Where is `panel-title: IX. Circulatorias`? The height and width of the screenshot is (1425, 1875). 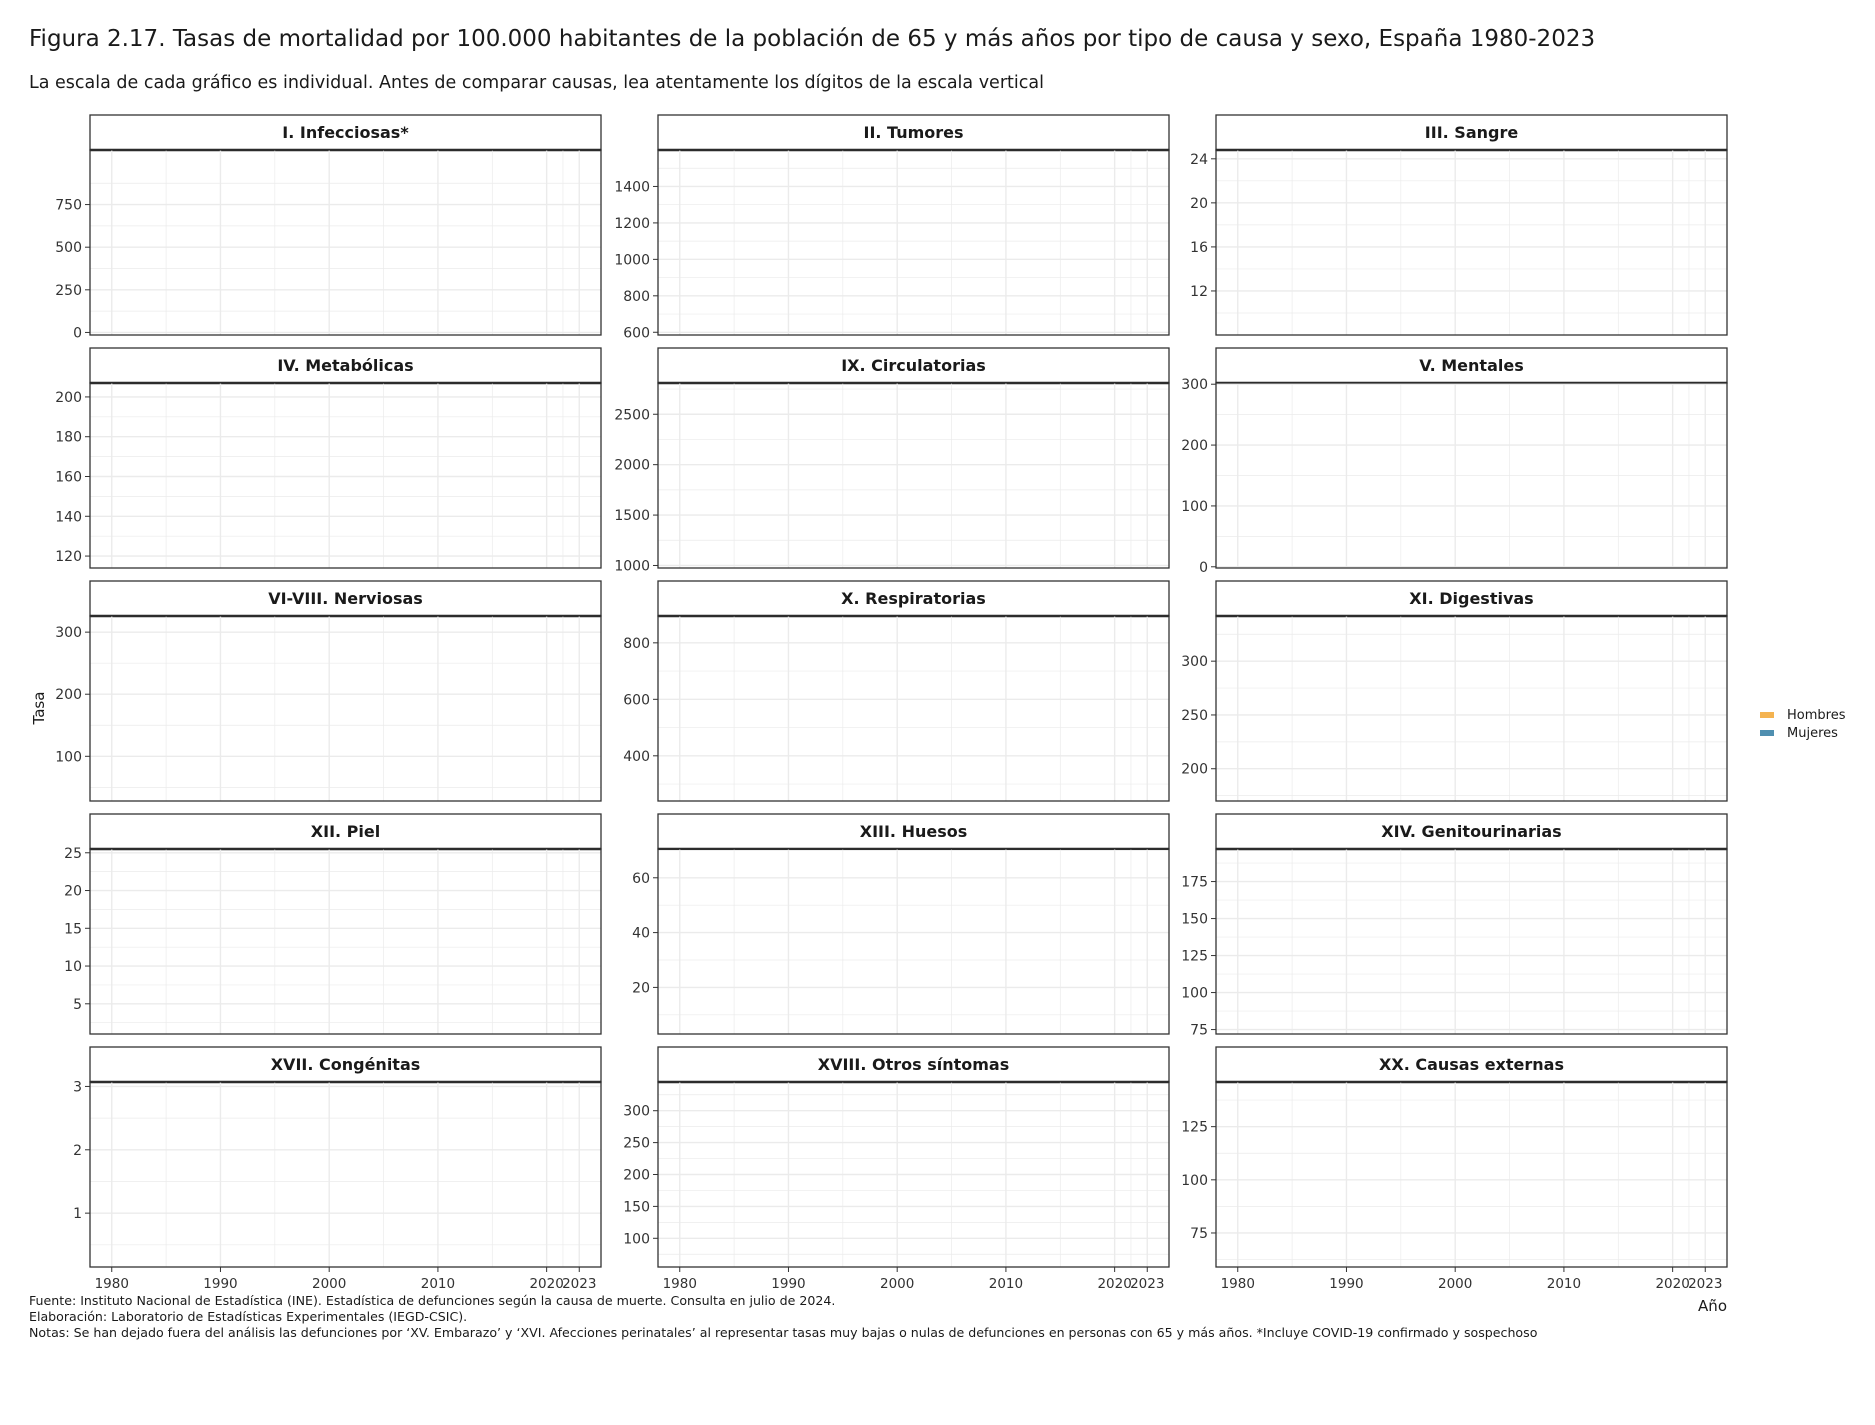
panel-title: IX. Circulatorias is located at coordinates (913, 365).